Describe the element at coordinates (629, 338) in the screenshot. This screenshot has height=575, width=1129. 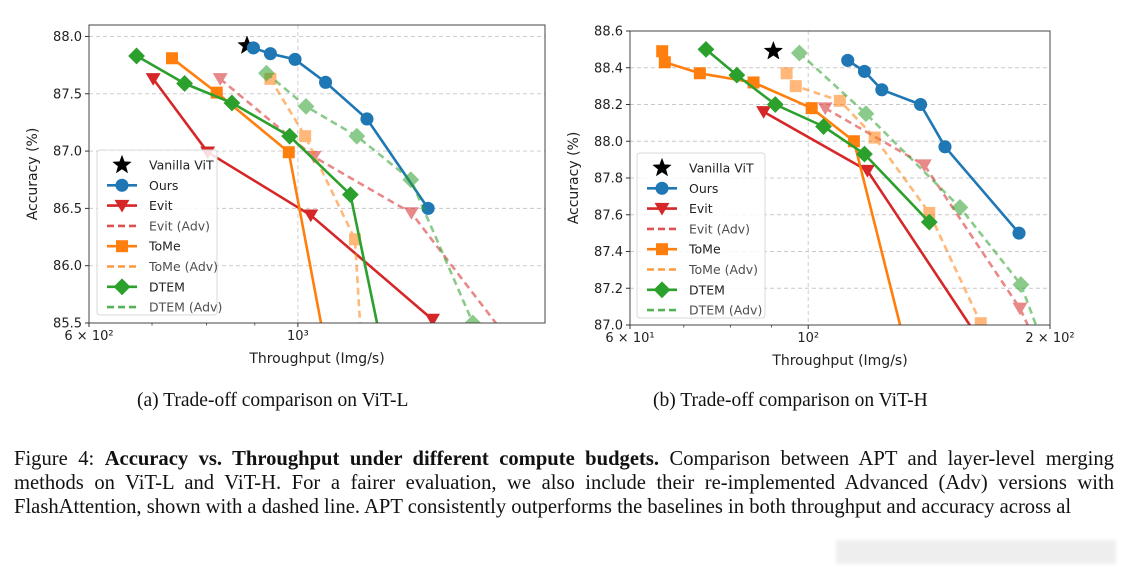
I see `x-tick-label: 6 × 10¹` at that location.